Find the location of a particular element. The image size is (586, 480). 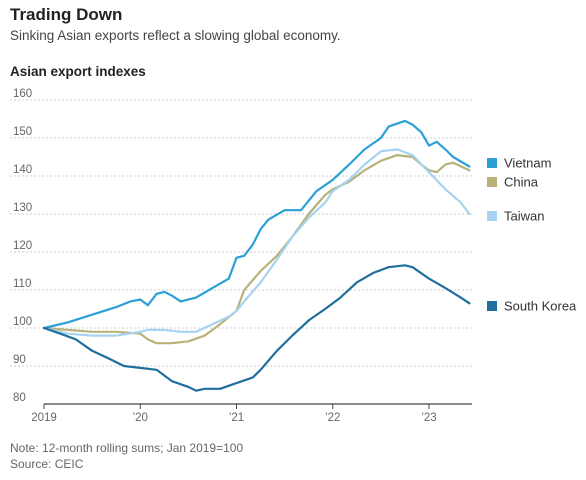

legend-label-vietnam: Vietnam is located at coordinates (527, 163).